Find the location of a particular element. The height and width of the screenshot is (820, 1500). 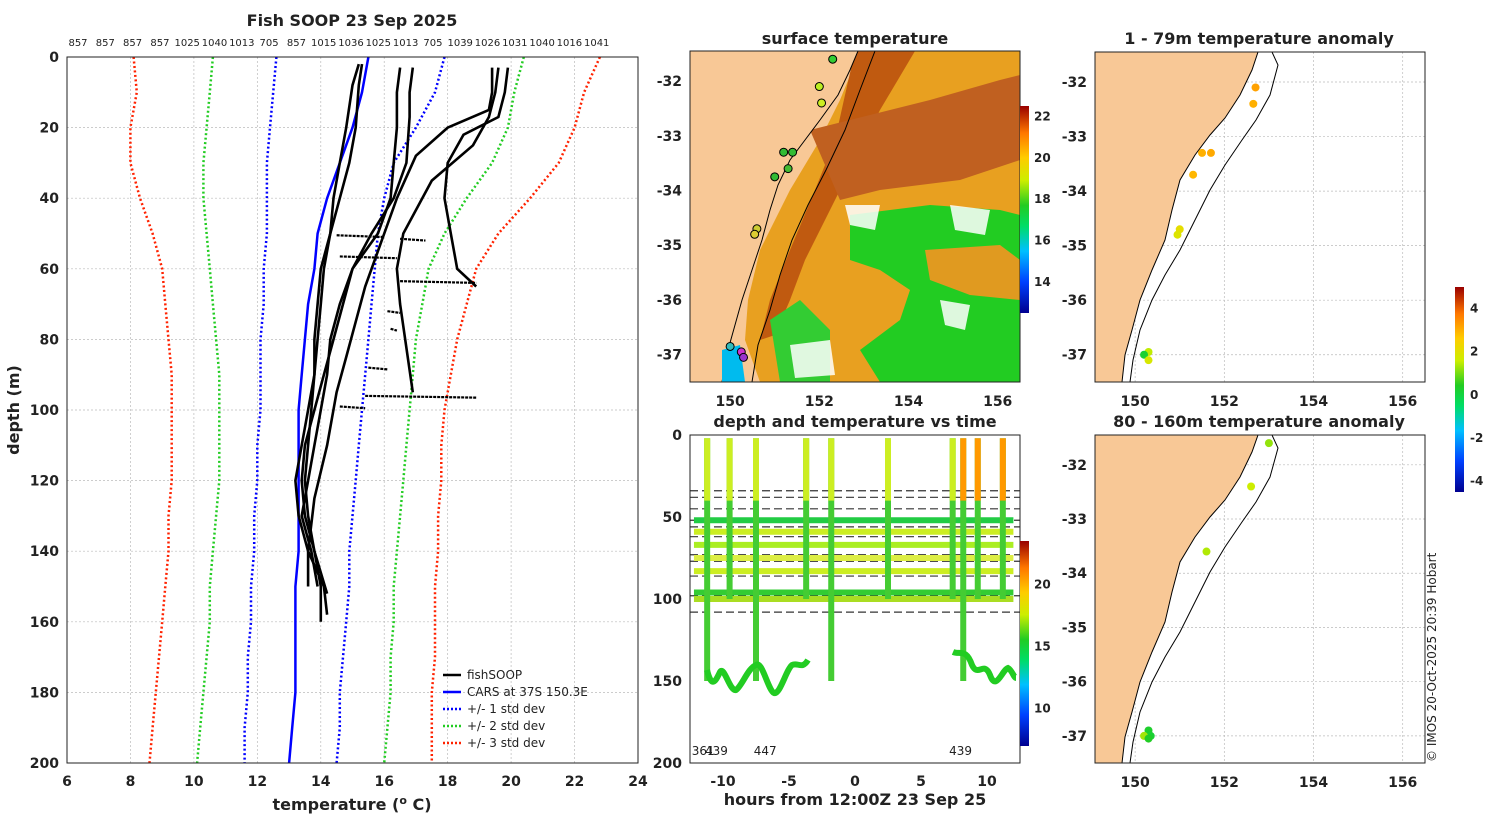

anomaly-deep-grid is located at coordinates (1260, 599).